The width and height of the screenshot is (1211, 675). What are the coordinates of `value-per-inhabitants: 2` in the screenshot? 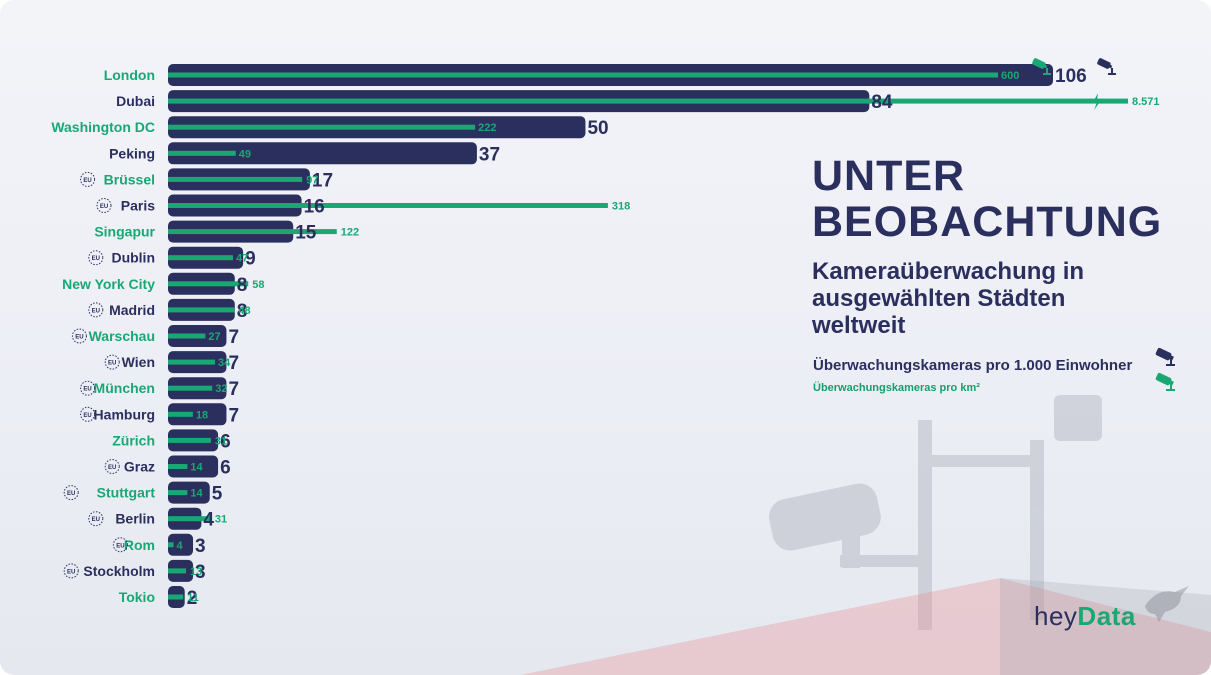 It's located at (192, 598).